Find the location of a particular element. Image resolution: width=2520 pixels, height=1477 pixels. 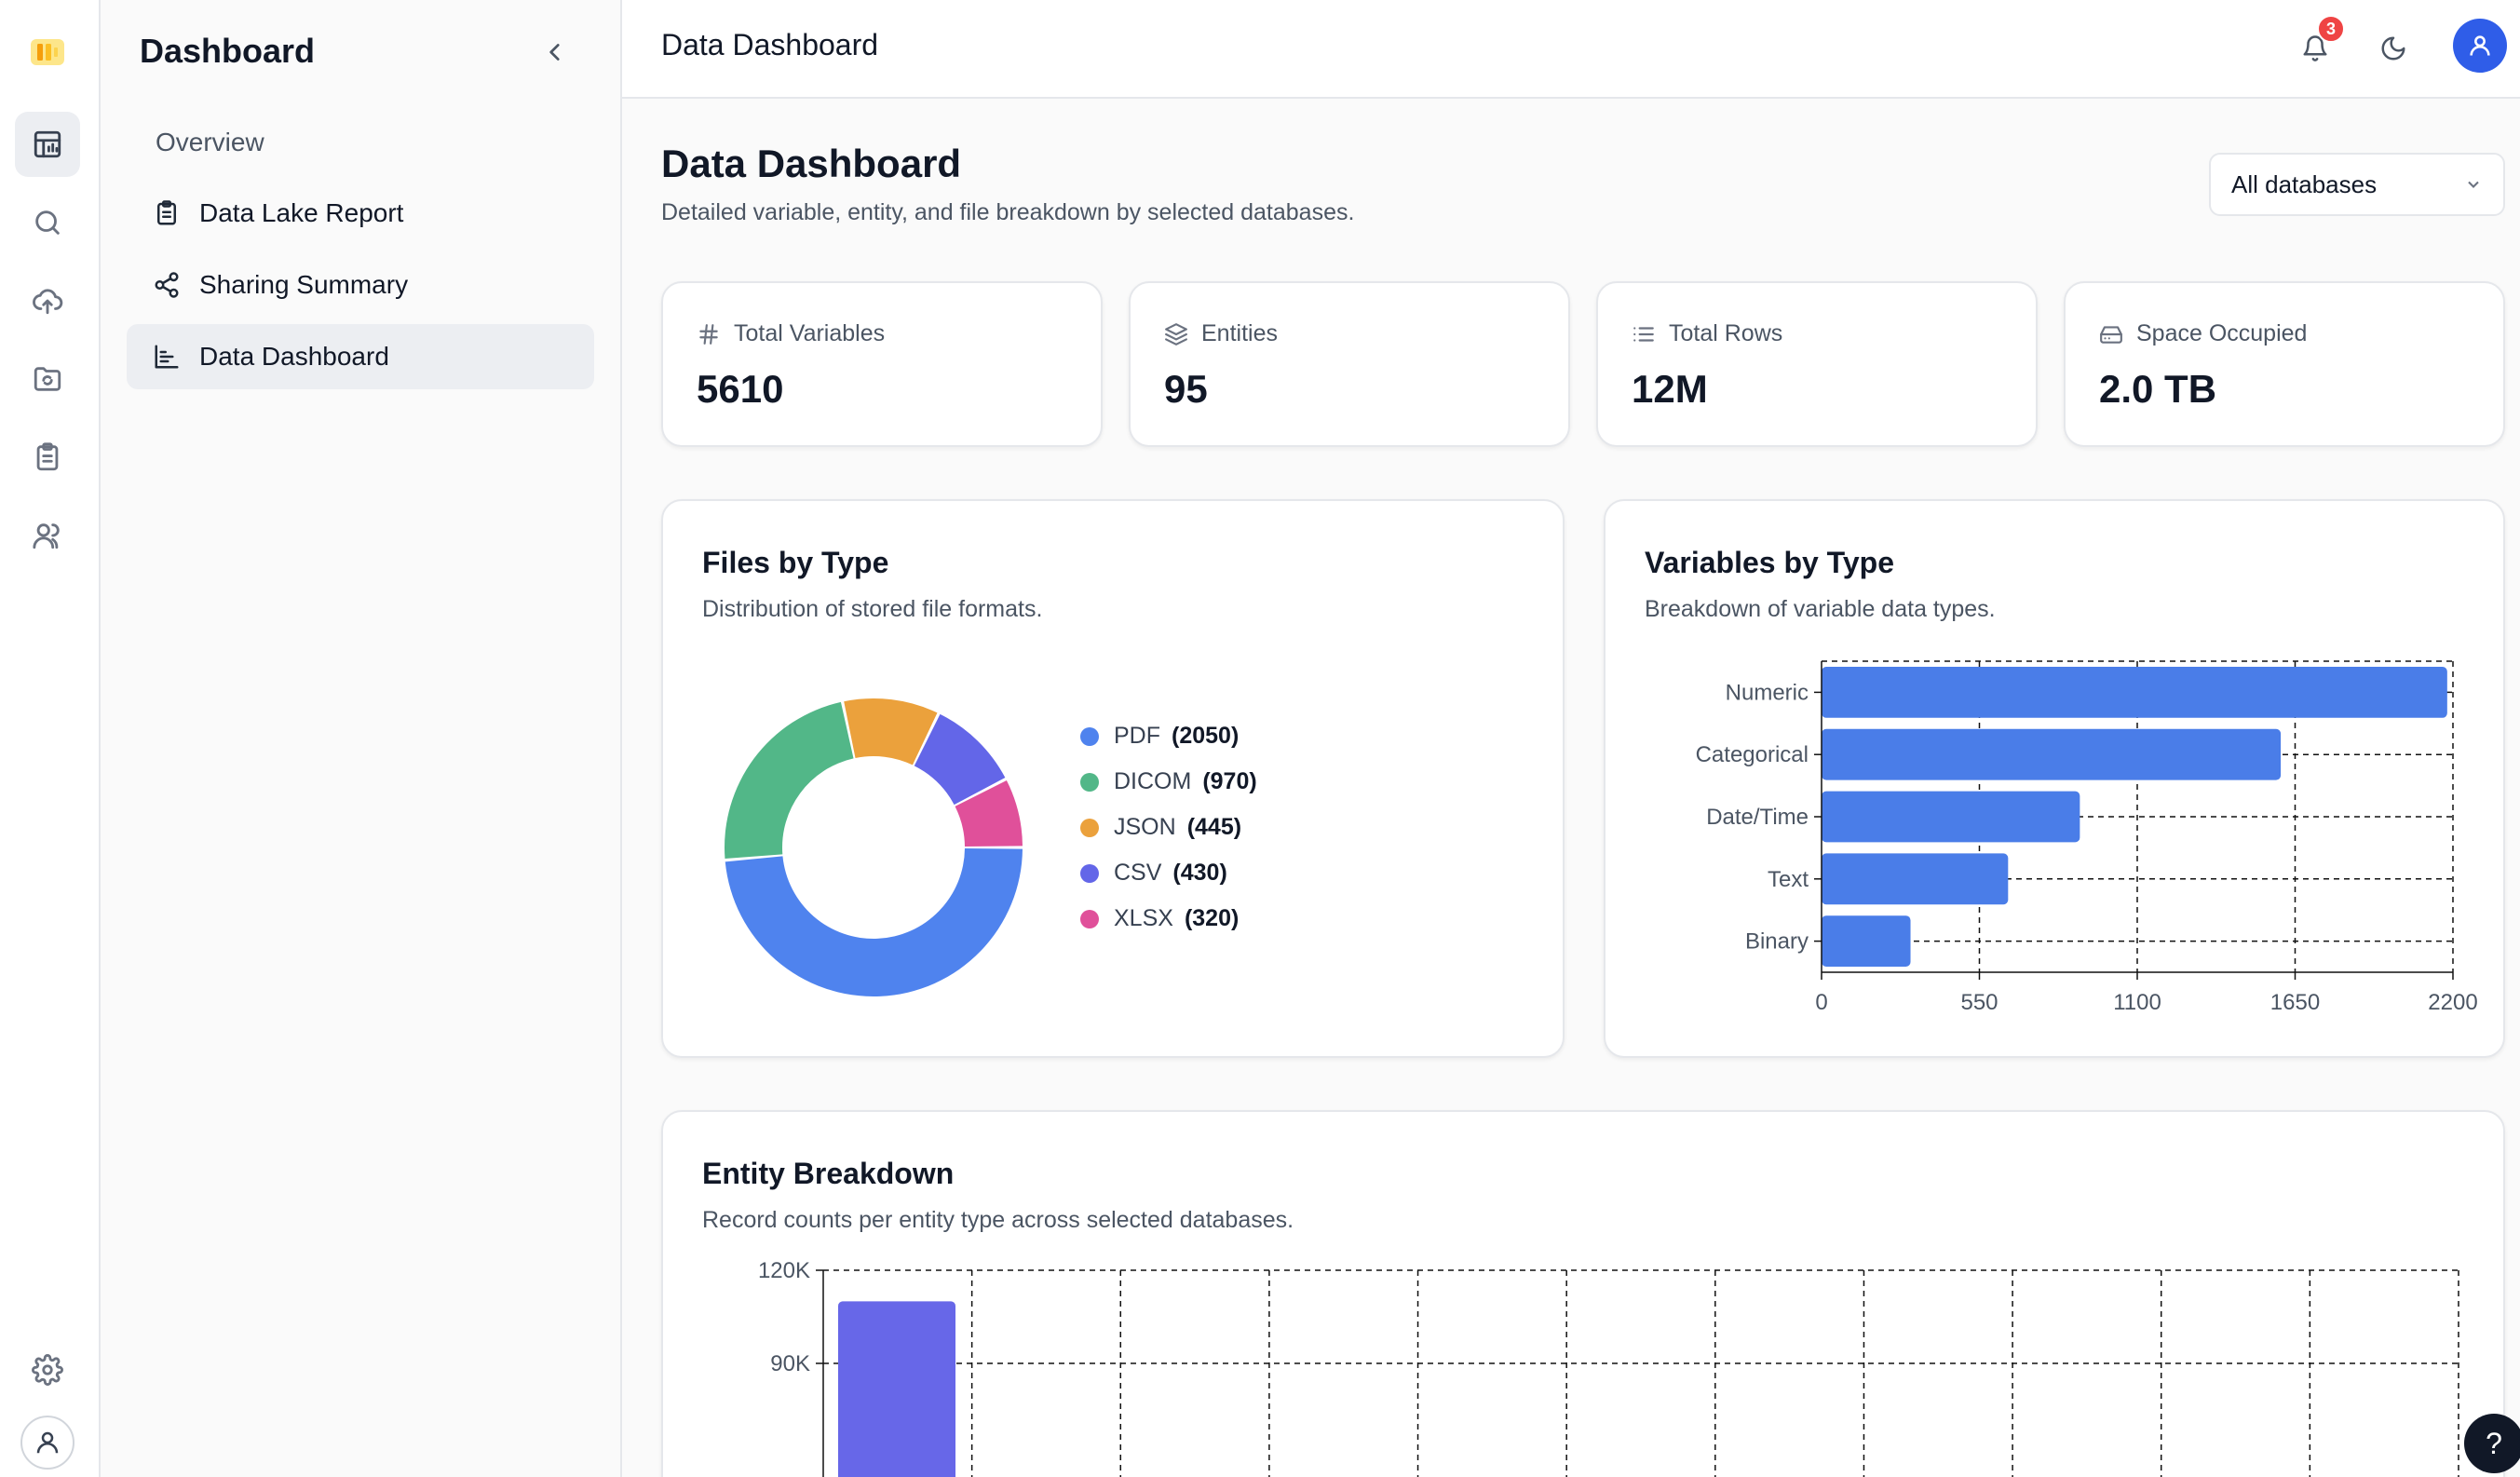

bar-chart-icon is located at coordinates (167, 357).